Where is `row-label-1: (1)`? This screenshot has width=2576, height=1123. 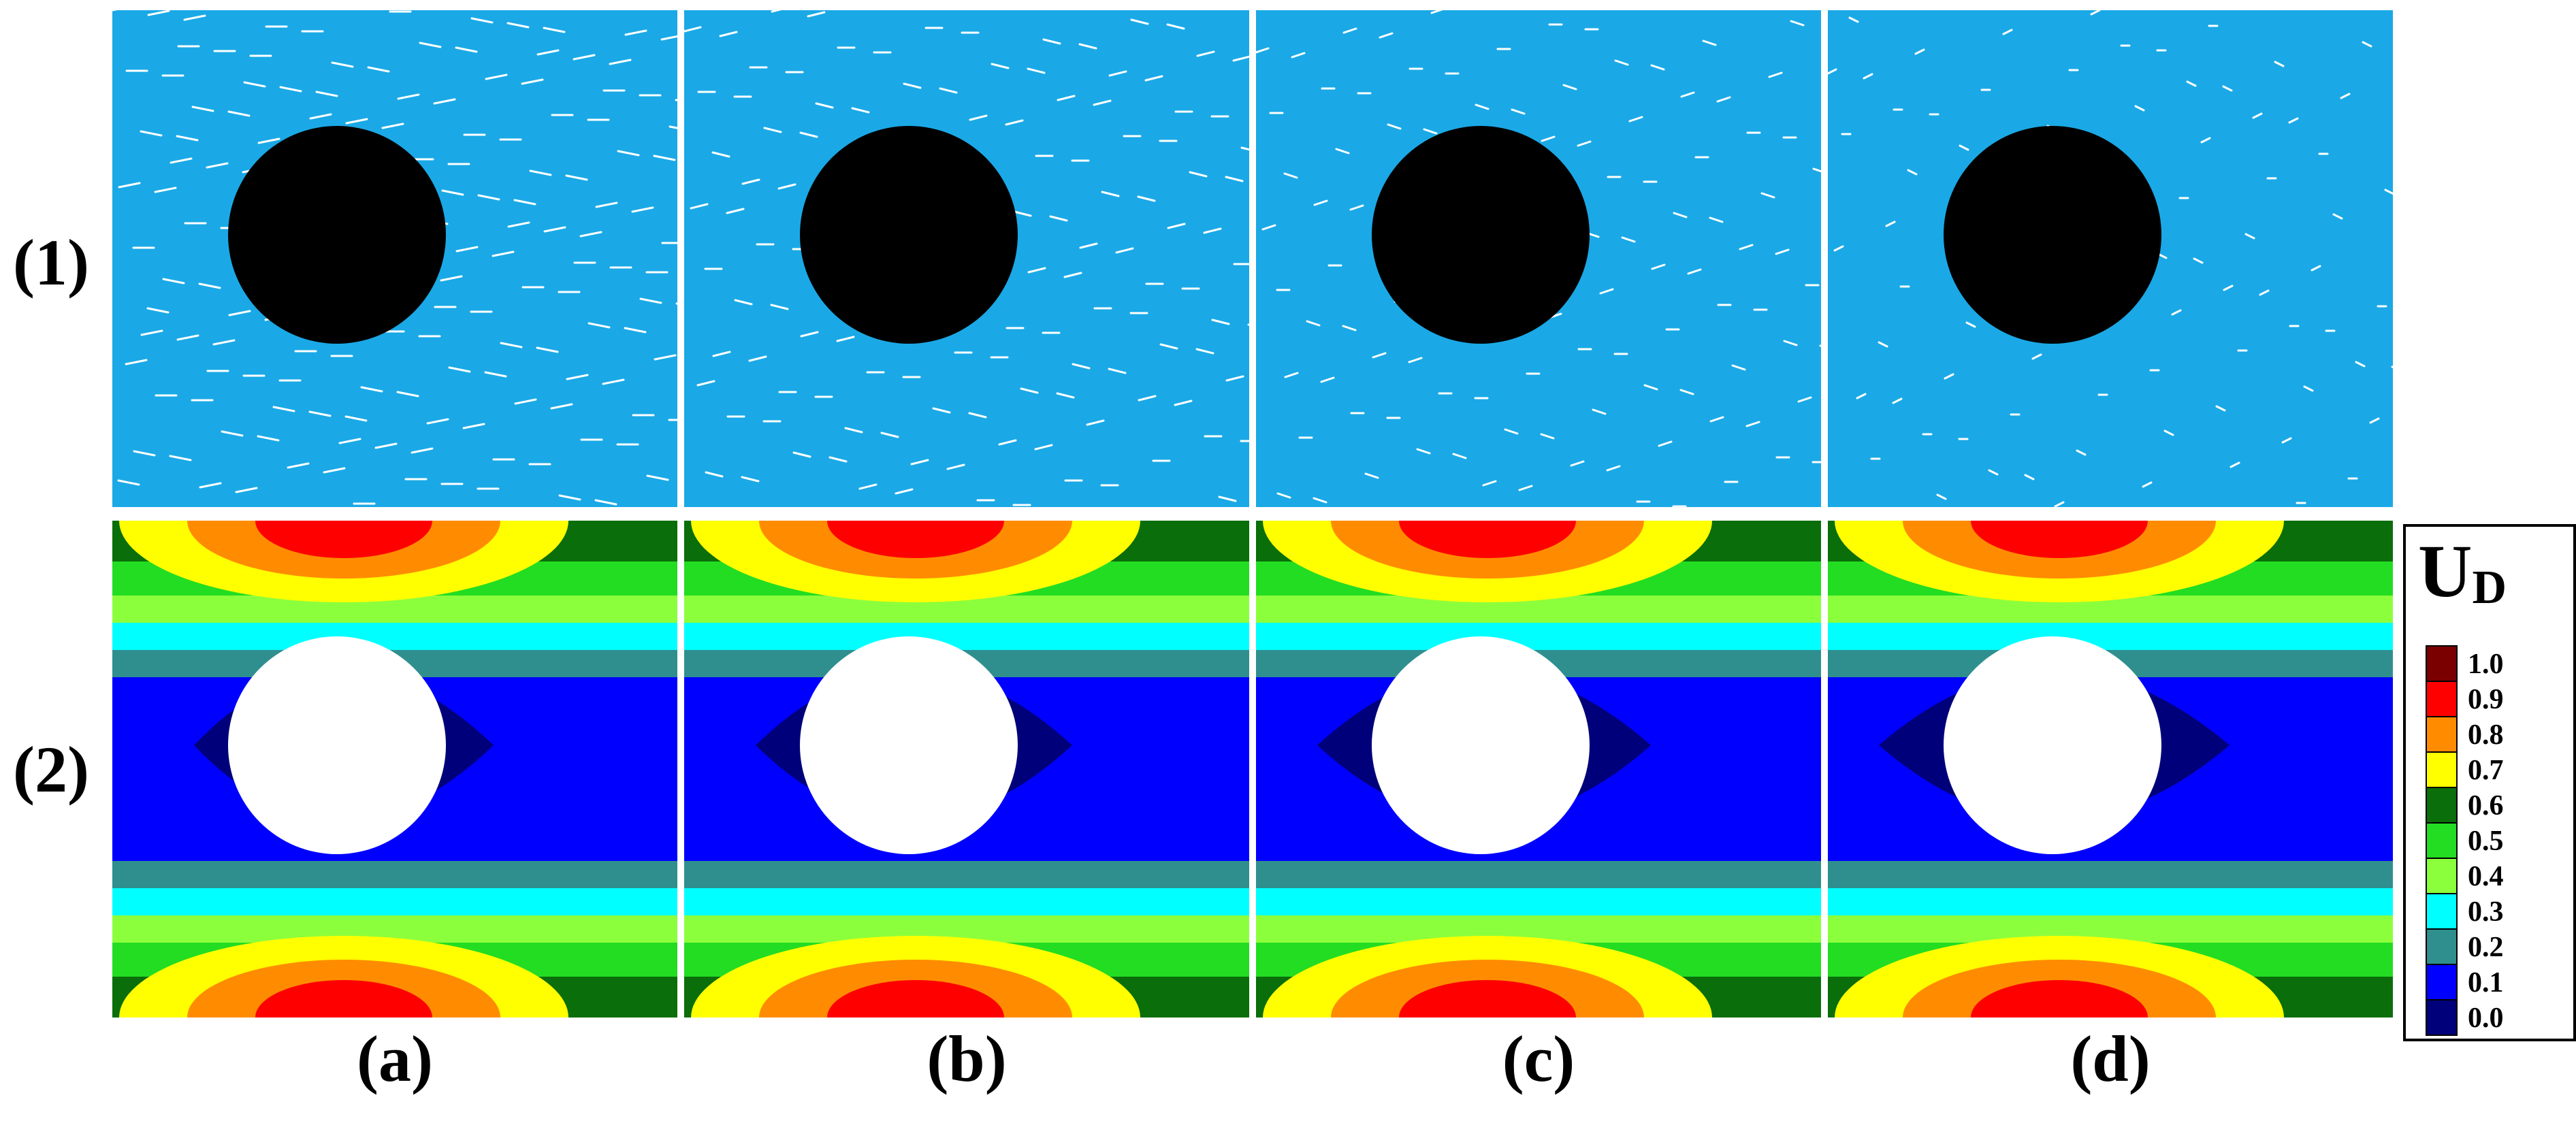
row-label-1: (1) is located at coordinates (51, 263).